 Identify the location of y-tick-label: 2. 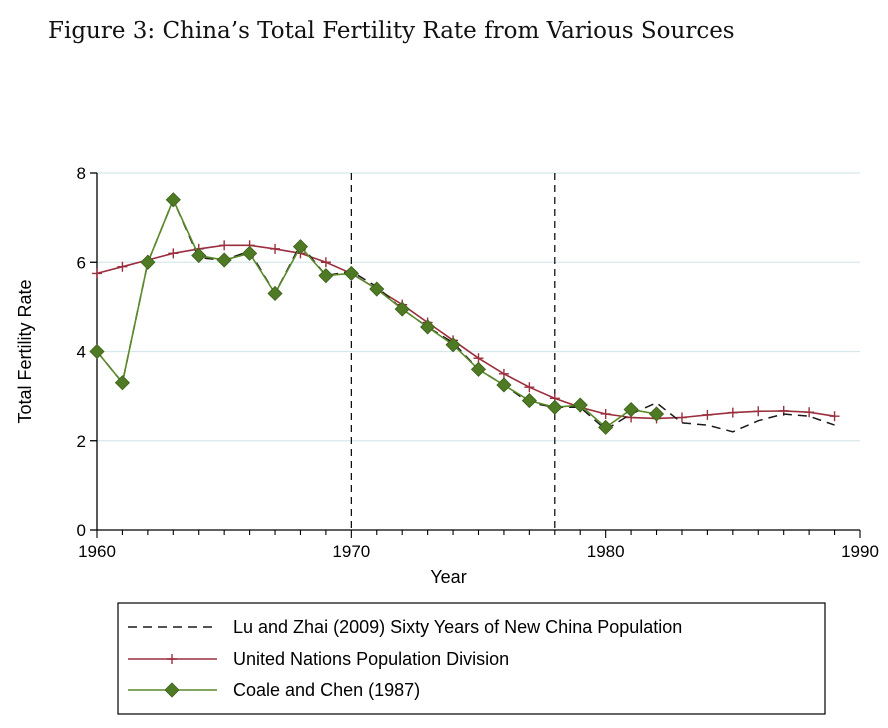
(81, 441).